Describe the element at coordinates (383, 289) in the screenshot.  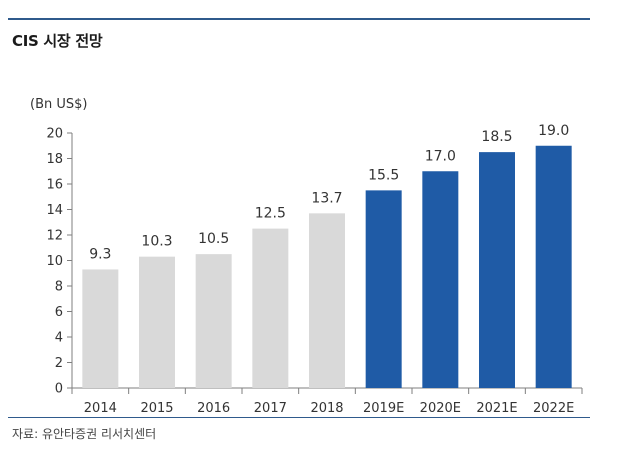
I see `bar-2019E` at that location.